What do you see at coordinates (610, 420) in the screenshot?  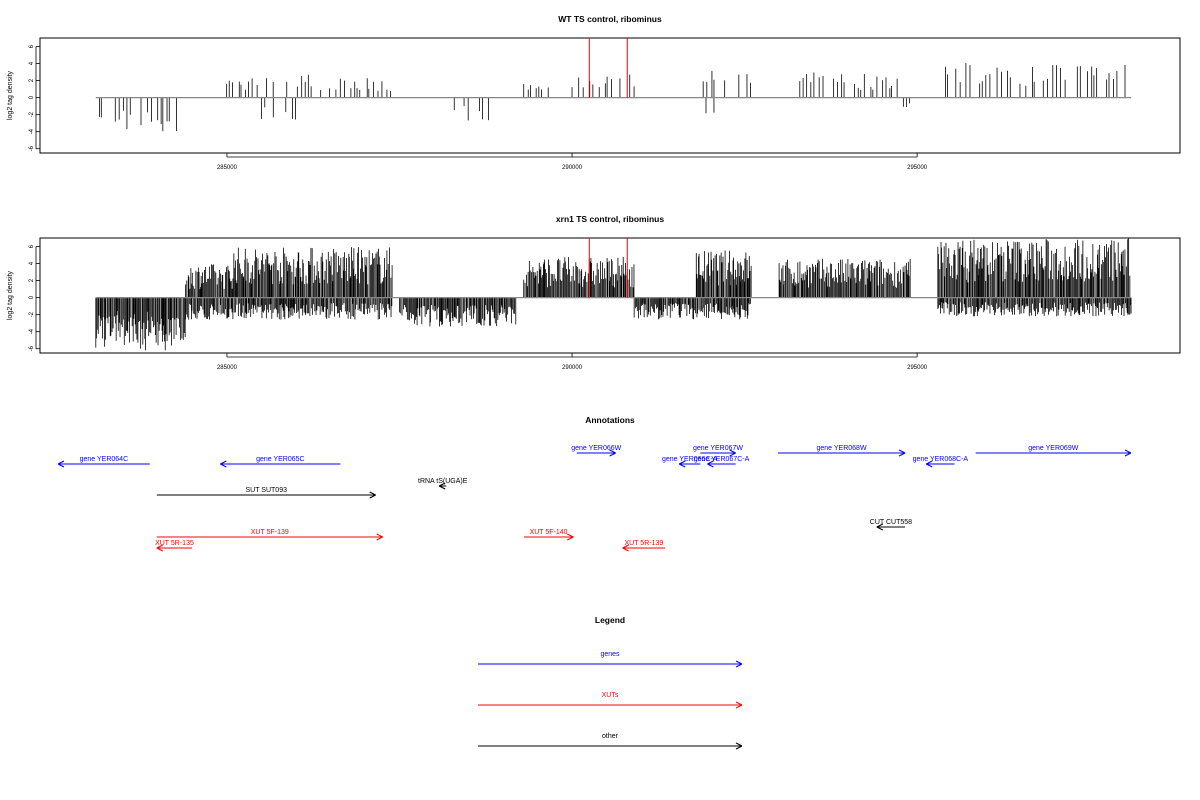 I see `annotations-title: Annotations` at bounding box center [610, 420].